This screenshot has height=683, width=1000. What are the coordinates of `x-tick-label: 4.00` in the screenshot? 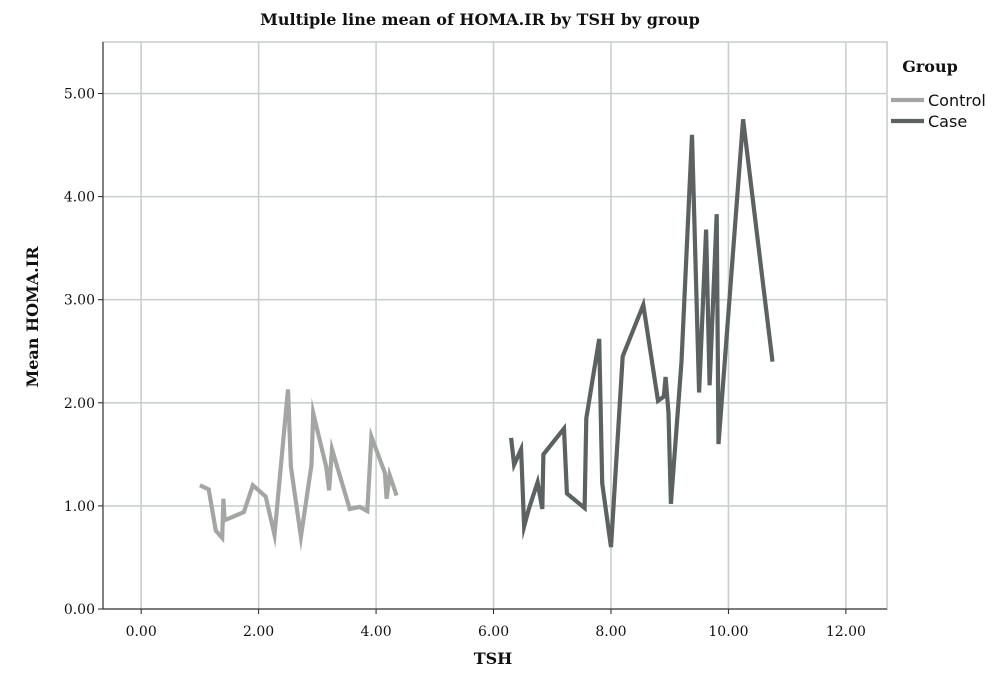 It's located at (375, 632).